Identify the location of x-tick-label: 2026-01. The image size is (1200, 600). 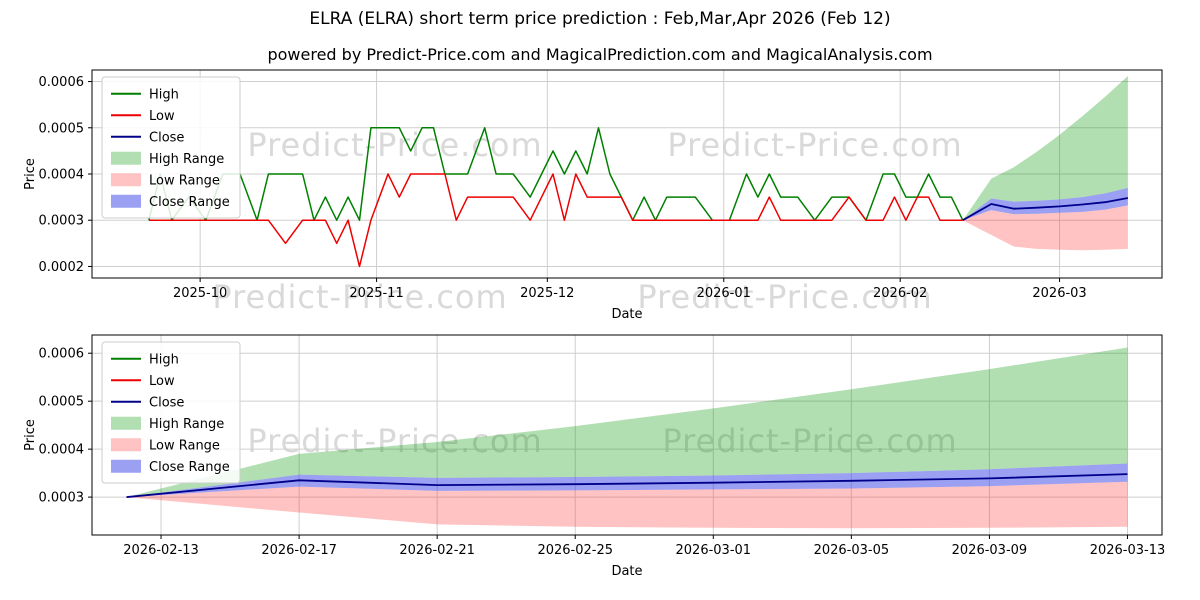
(724, 293).